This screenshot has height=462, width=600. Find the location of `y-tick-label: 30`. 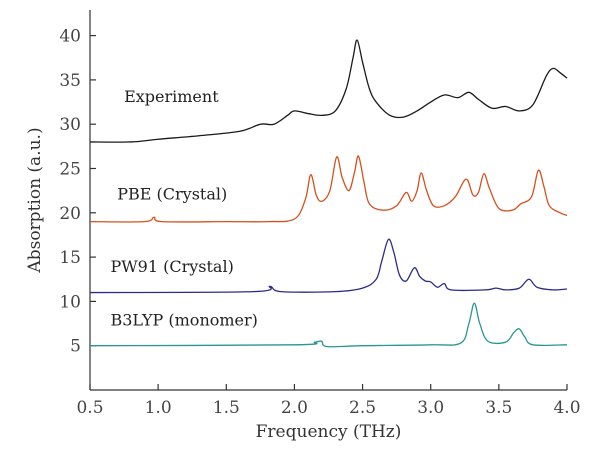

y-tick-label: 30 is located at coordinates (70, 125).